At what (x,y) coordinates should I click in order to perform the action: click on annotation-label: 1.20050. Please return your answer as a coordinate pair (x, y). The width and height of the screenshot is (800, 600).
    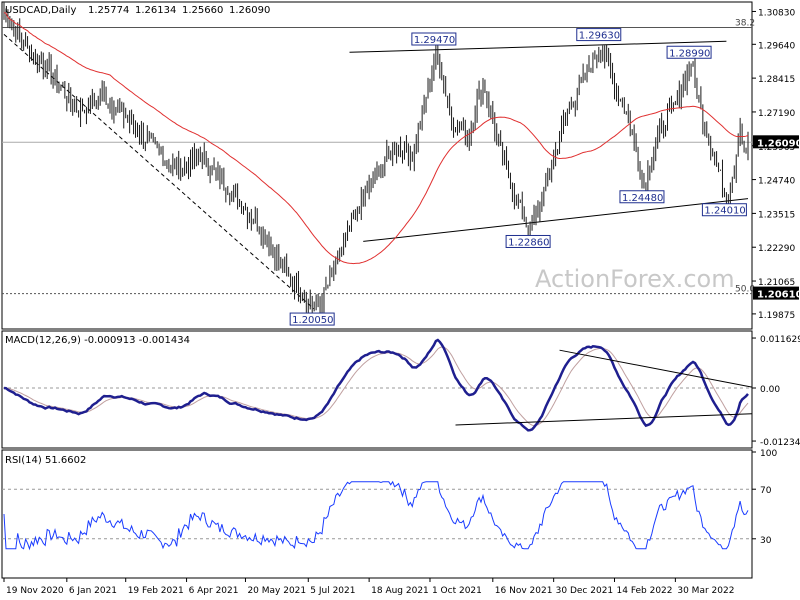
    Looking at the image, I should click on (312, 320).